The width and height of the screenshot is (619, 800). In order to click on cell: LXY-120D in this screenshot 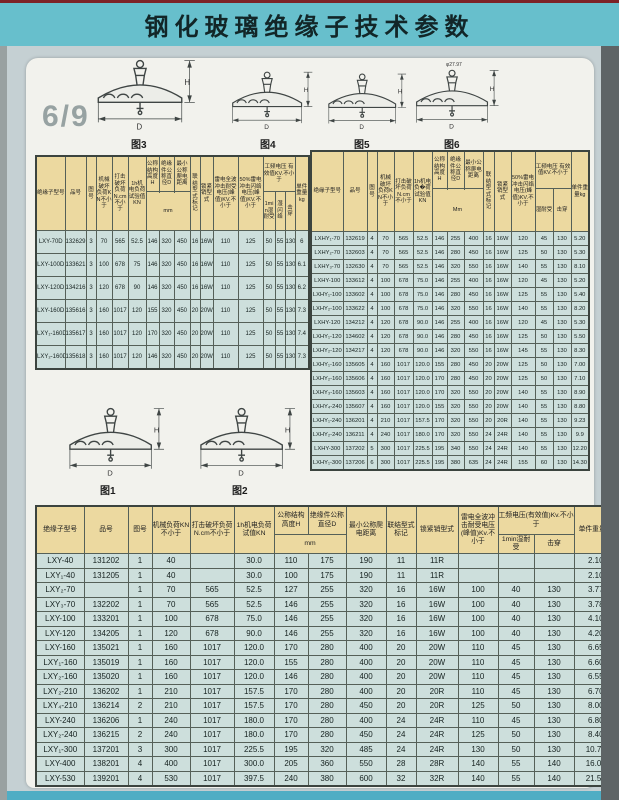, I will do `click(50, 288)`.